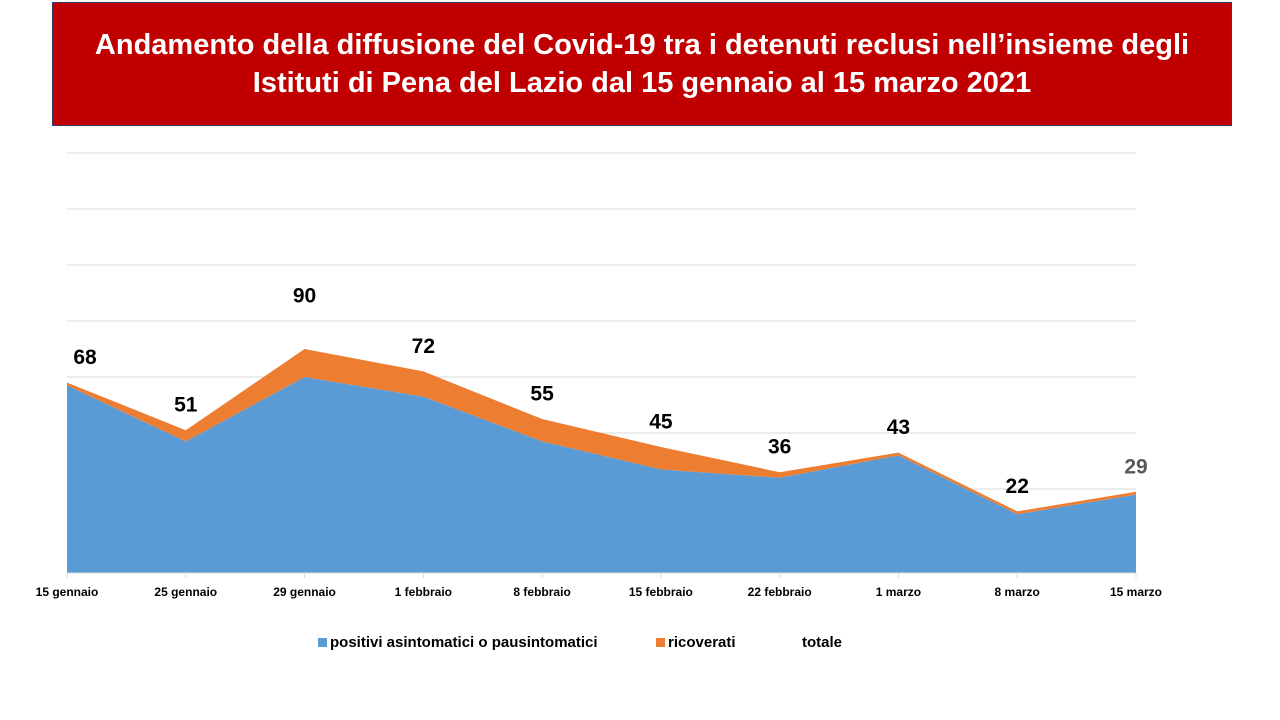 The image size is (1280, 720). What do you see at coordinates (661, 592) in the screenshot?
I see `x-tick-label: 15 febbraio` at bounding box center [661, 592].